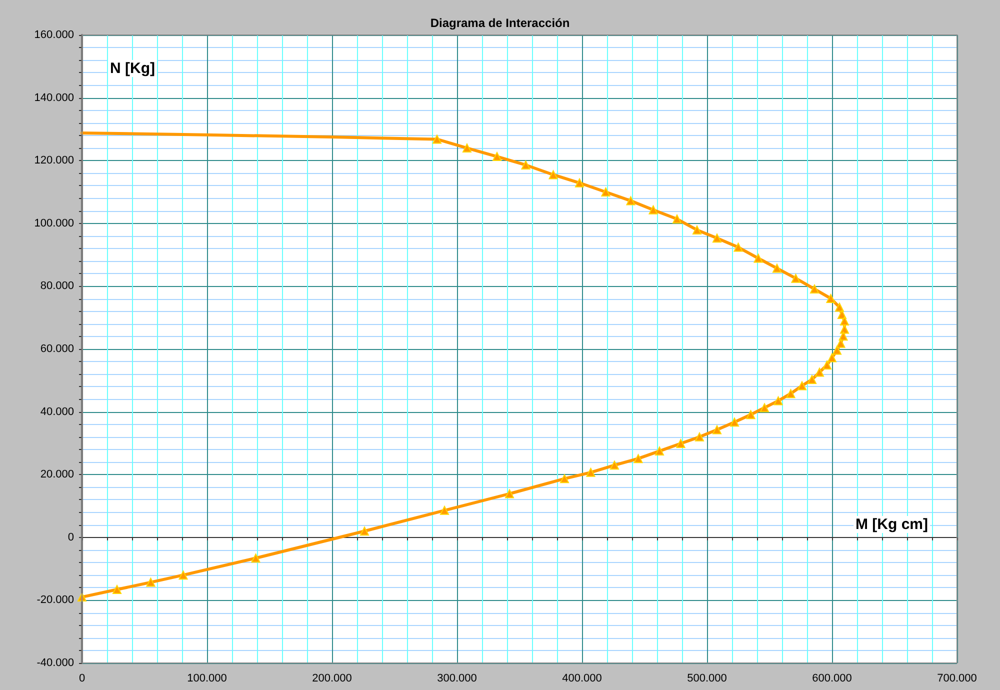  Describe the element at coordinates (54, 98) in the screenshot. I see `y-tick-label: 140.000` at that location.